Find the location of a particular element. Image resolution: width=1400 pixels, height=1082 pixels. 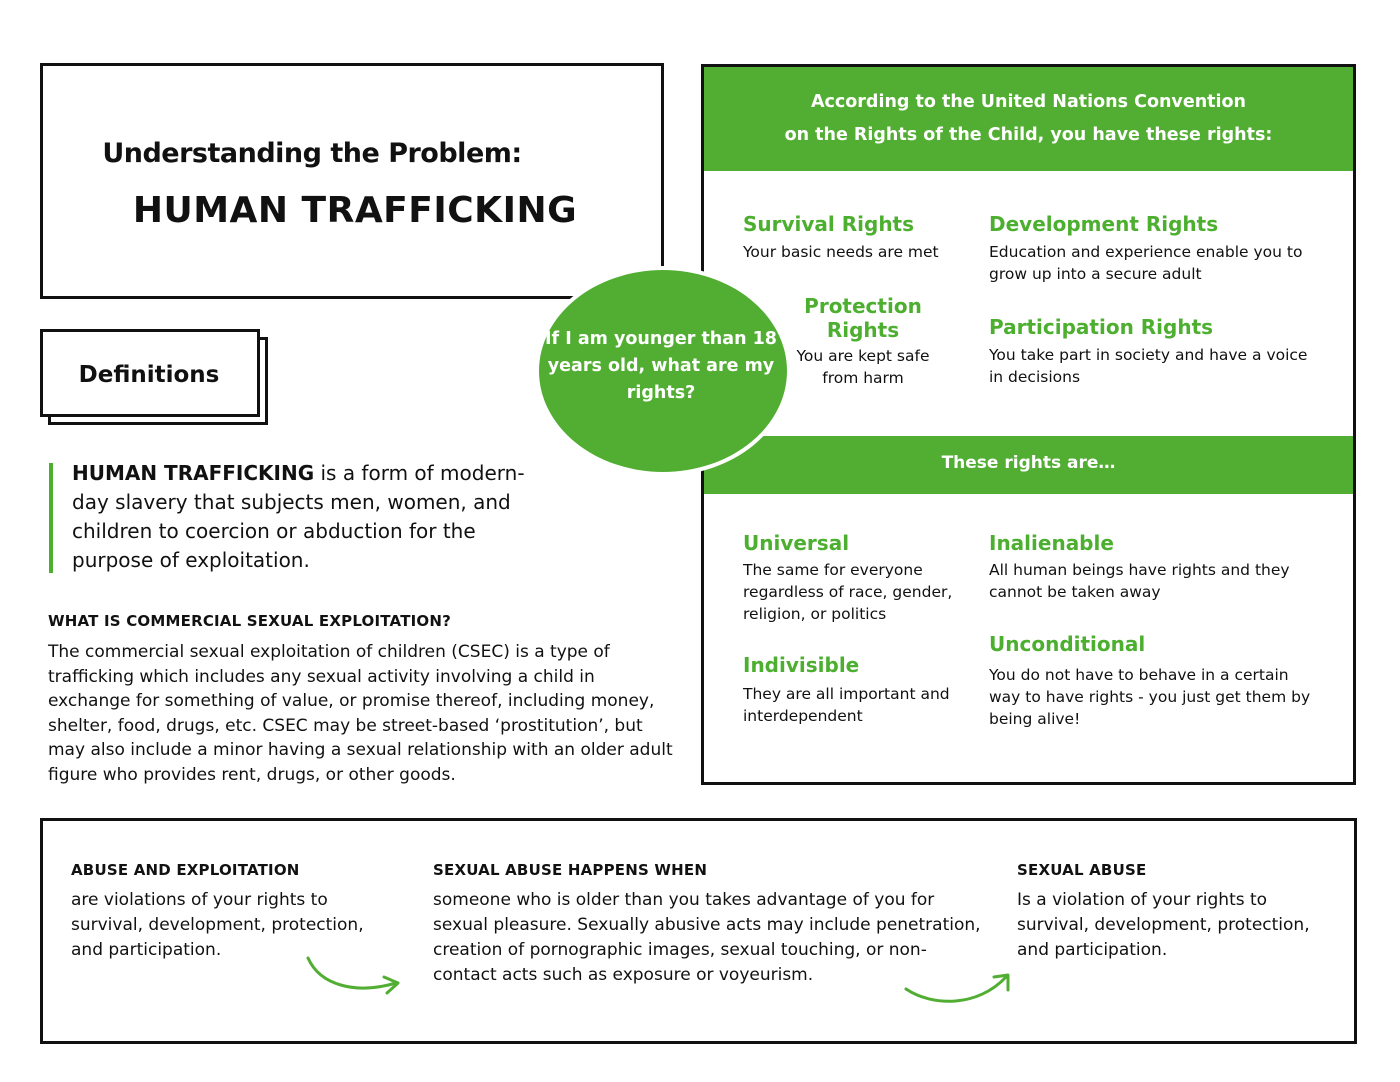

unconditional-title: Unconditional is located at coordinates (1067, 644).